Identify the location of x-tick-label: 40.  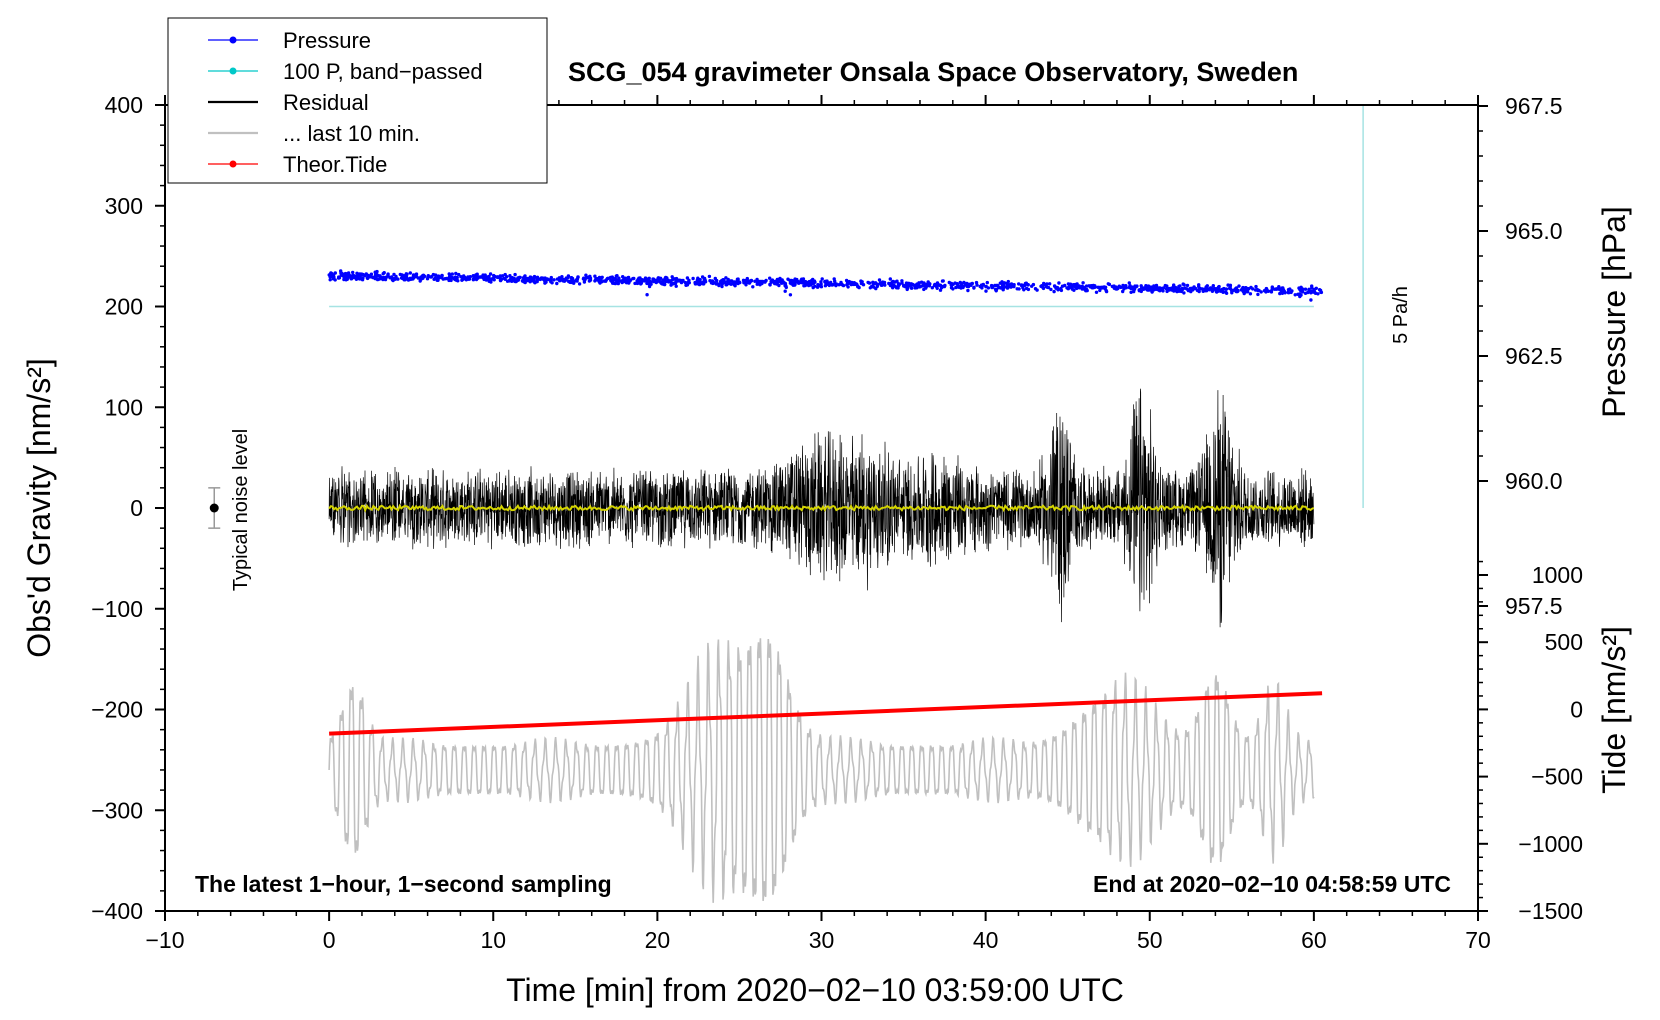
(986, 940).